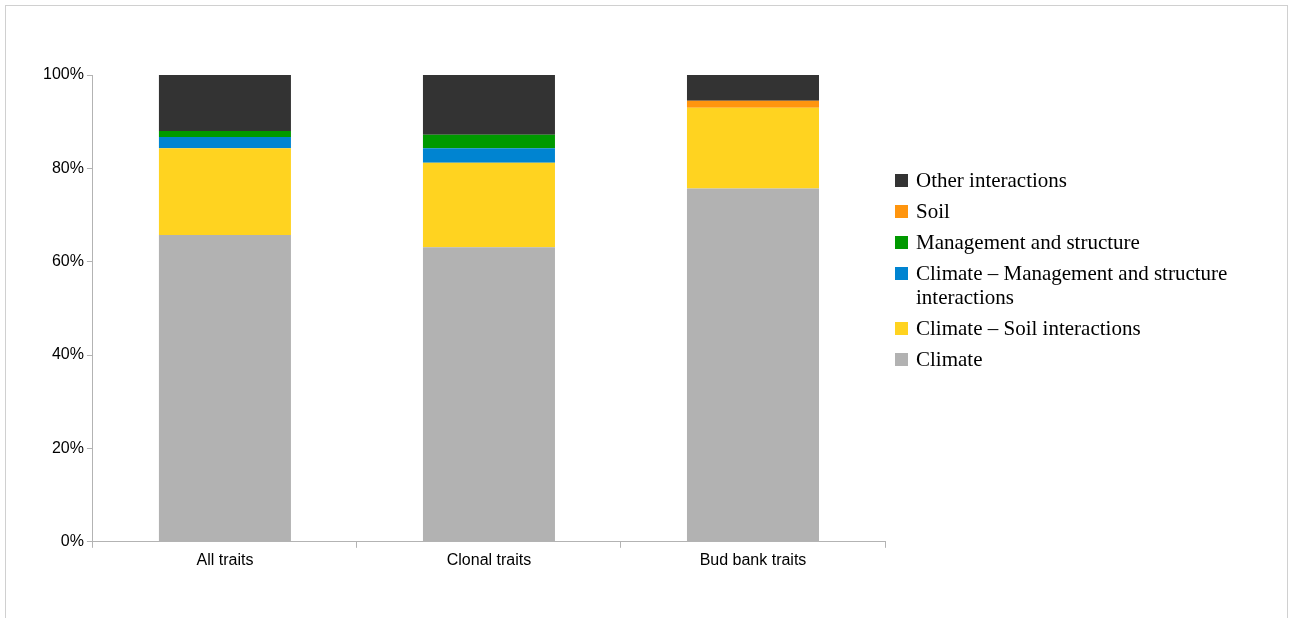  Describe the element at coordinates (67, 354) in the screenshot. I see `y-tick-label: 40%` at that location.